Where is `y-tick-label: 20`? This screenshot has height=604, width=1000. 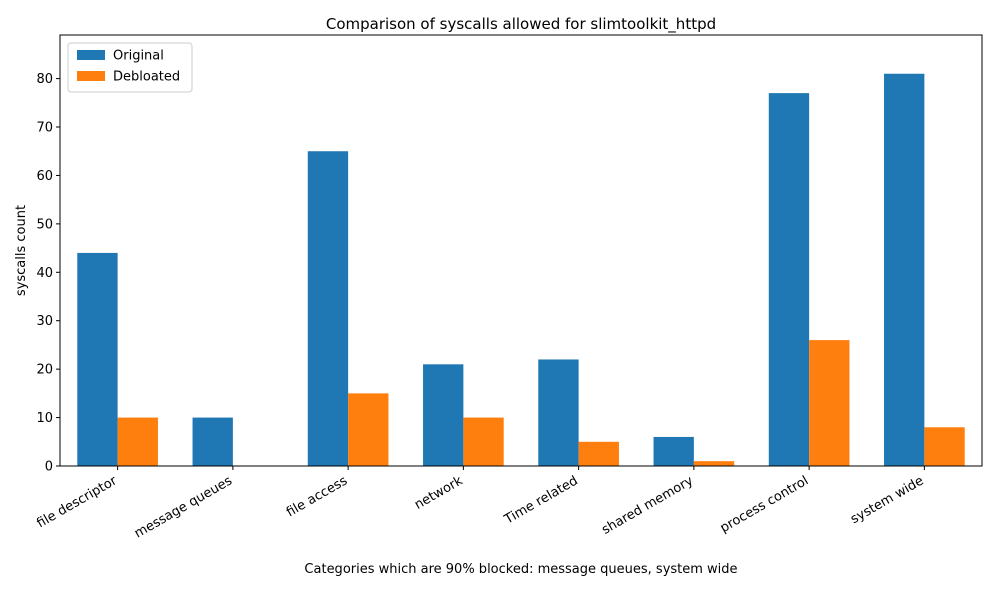
y-tick-label: 20 is located at coordinates (44, 370).